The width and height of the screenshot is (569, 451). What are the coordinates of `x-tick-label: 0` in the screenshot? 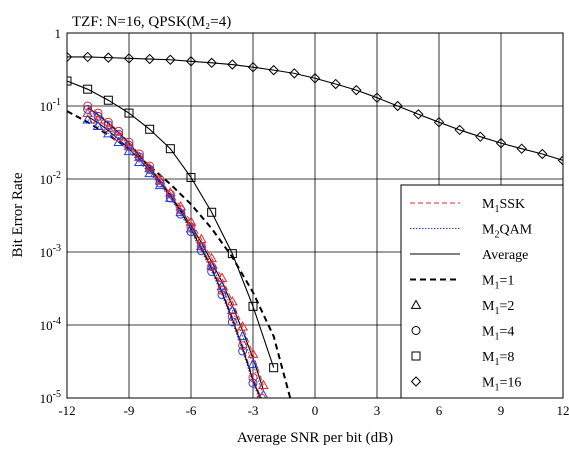 It's located at (315, 410).